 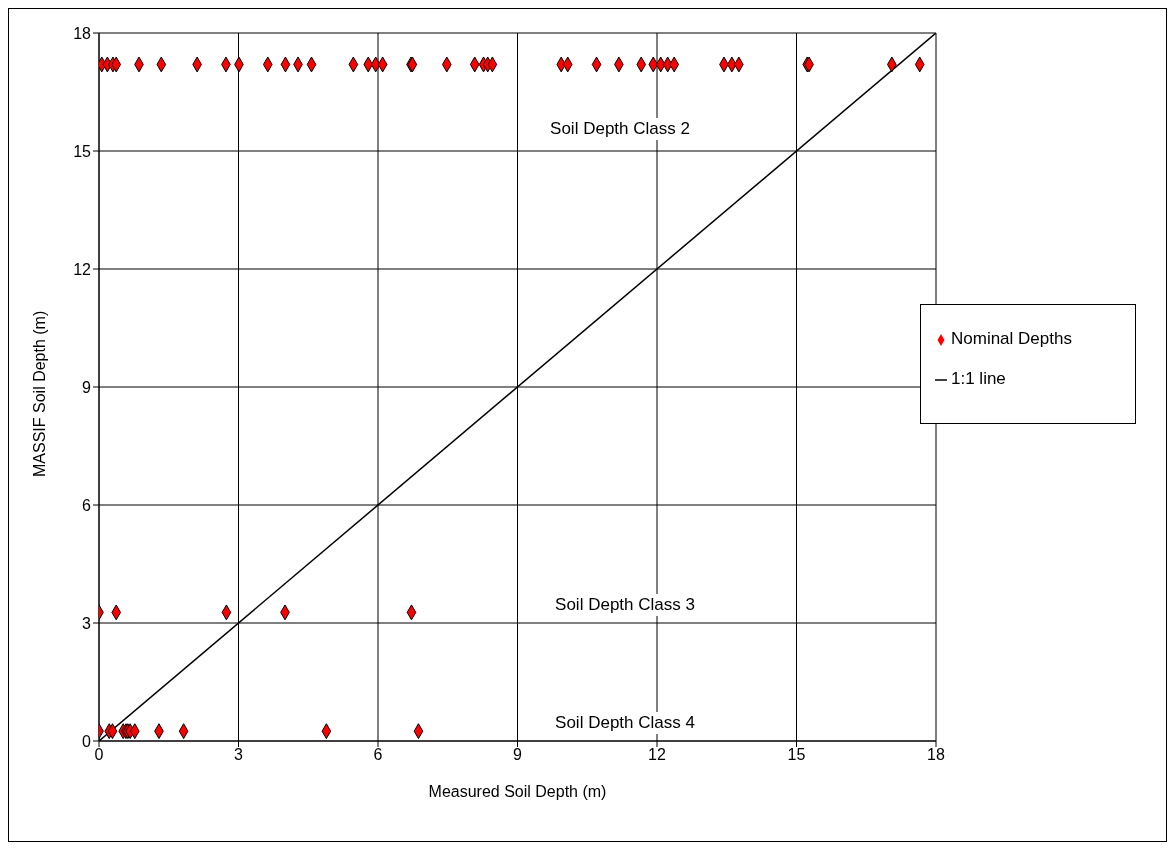 I want to click on y-tick-label: 12, so click(x=82, y=269).